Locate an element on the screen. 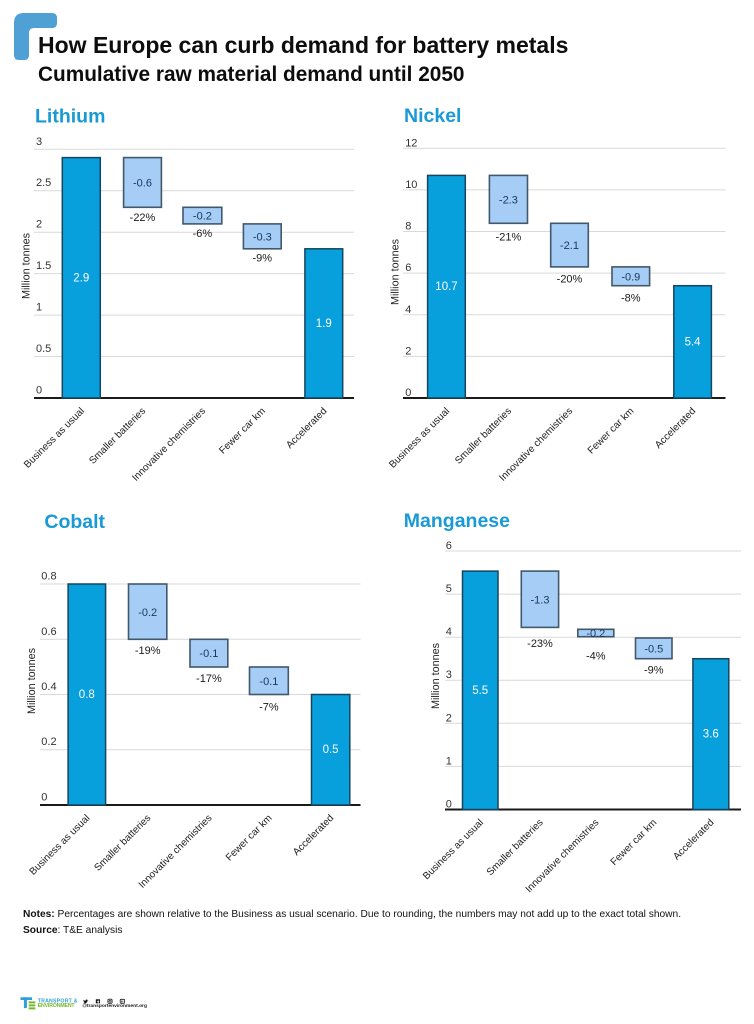  svg-text: 10 is located at coordinates (411, 185).